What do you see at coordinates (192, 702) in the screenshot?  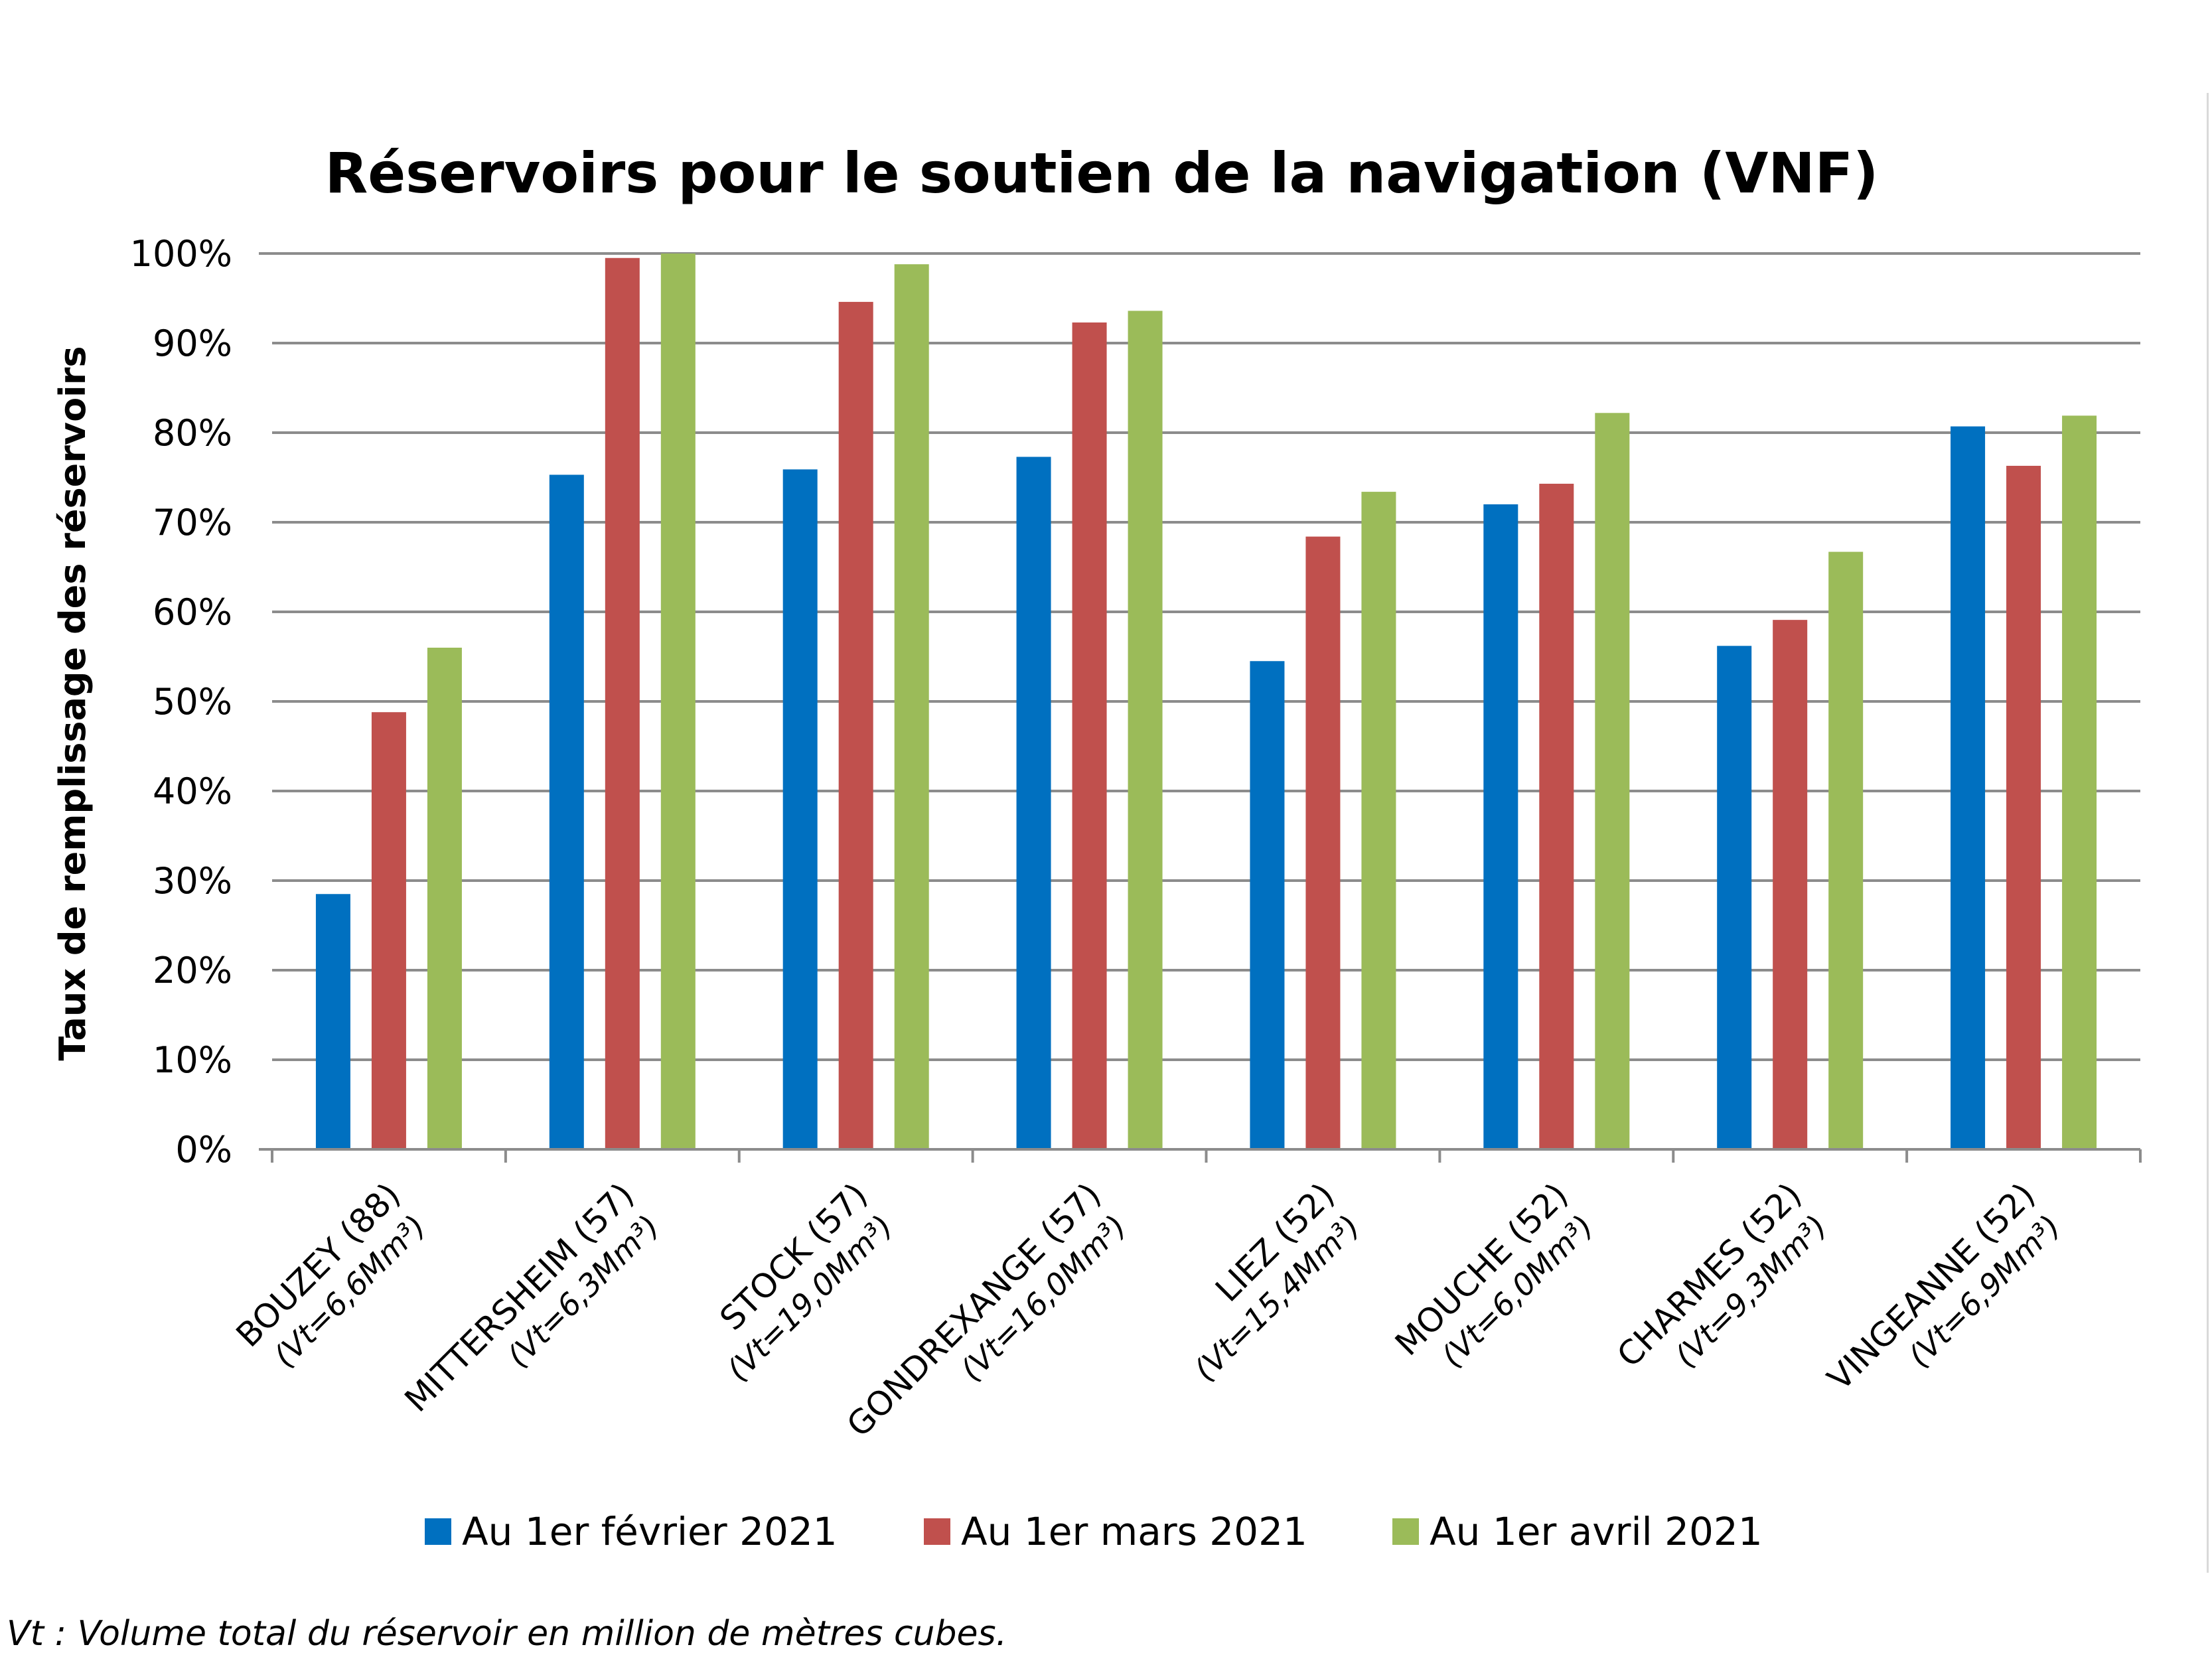 I see `y-tick-label: 50%` at bounding box center [192, 702].